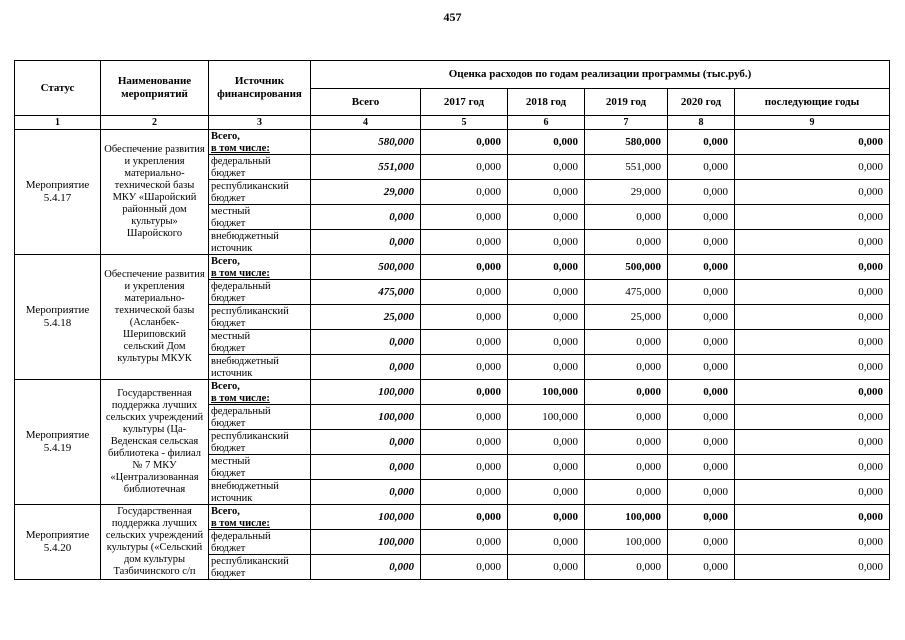  Describe the element at coordinates (365, 102) in the screenshot. I see `col-header-total: Всего` at that location.